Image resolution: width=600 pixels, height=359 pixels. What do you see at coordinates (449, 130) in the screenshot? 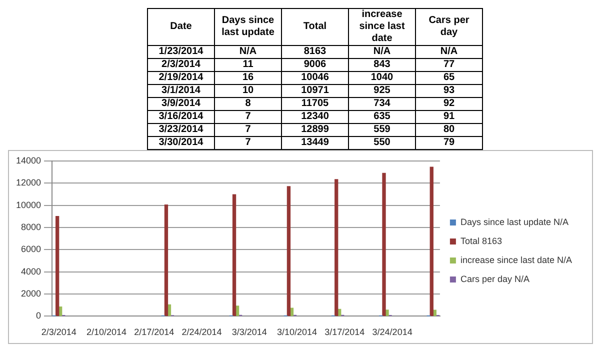
I see `text: 80` at bounding box center [449, 130].